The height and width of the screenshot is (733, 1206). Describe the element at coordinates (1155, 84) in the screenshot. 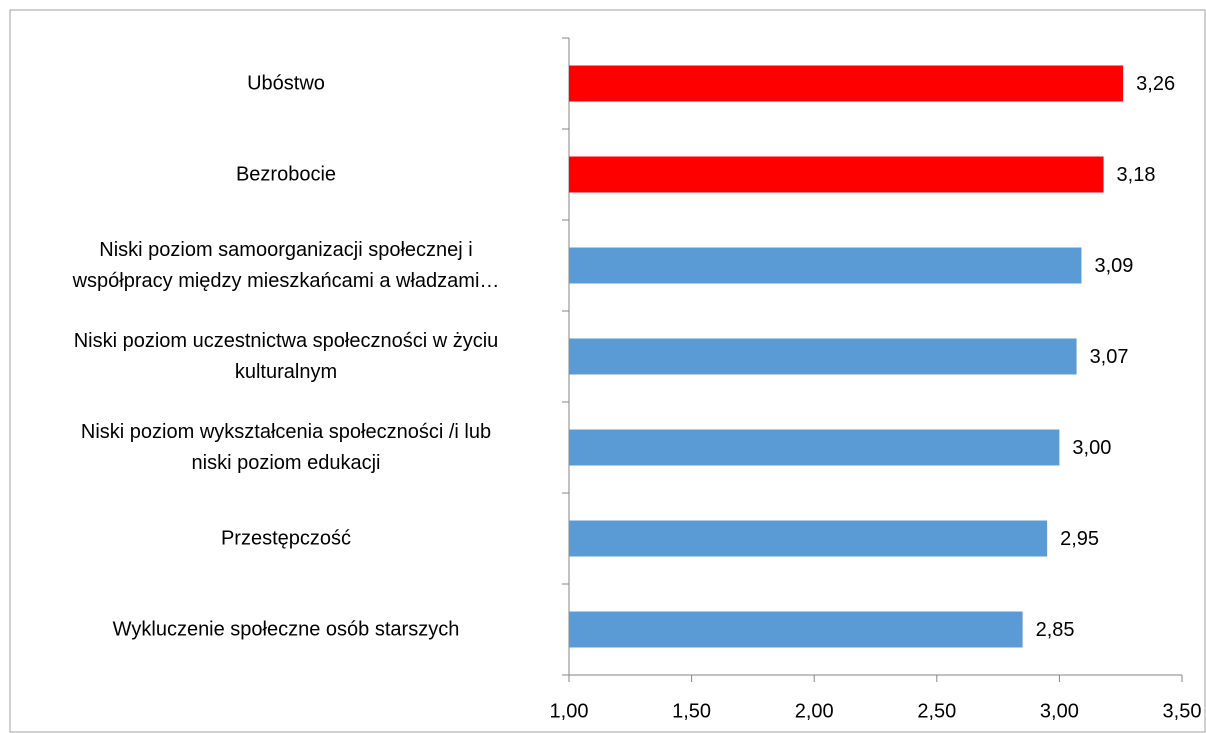

I see `value-label: 3,26` at that location.